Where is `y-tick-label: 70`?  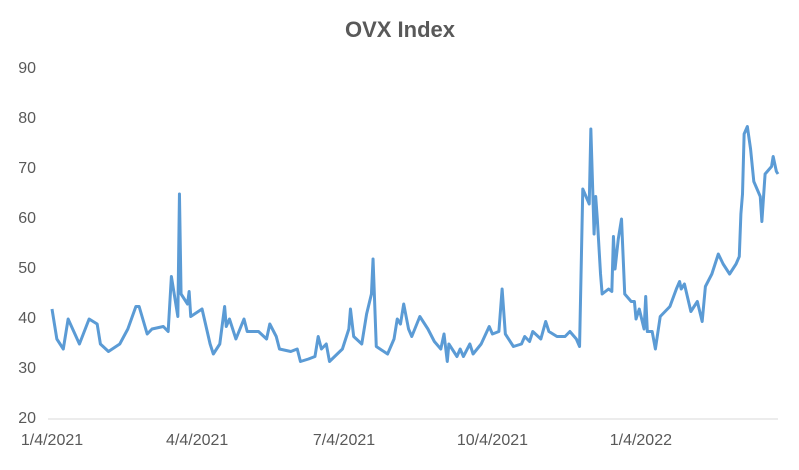
y-tick-label: 70 is located at coordinates (27, 168).